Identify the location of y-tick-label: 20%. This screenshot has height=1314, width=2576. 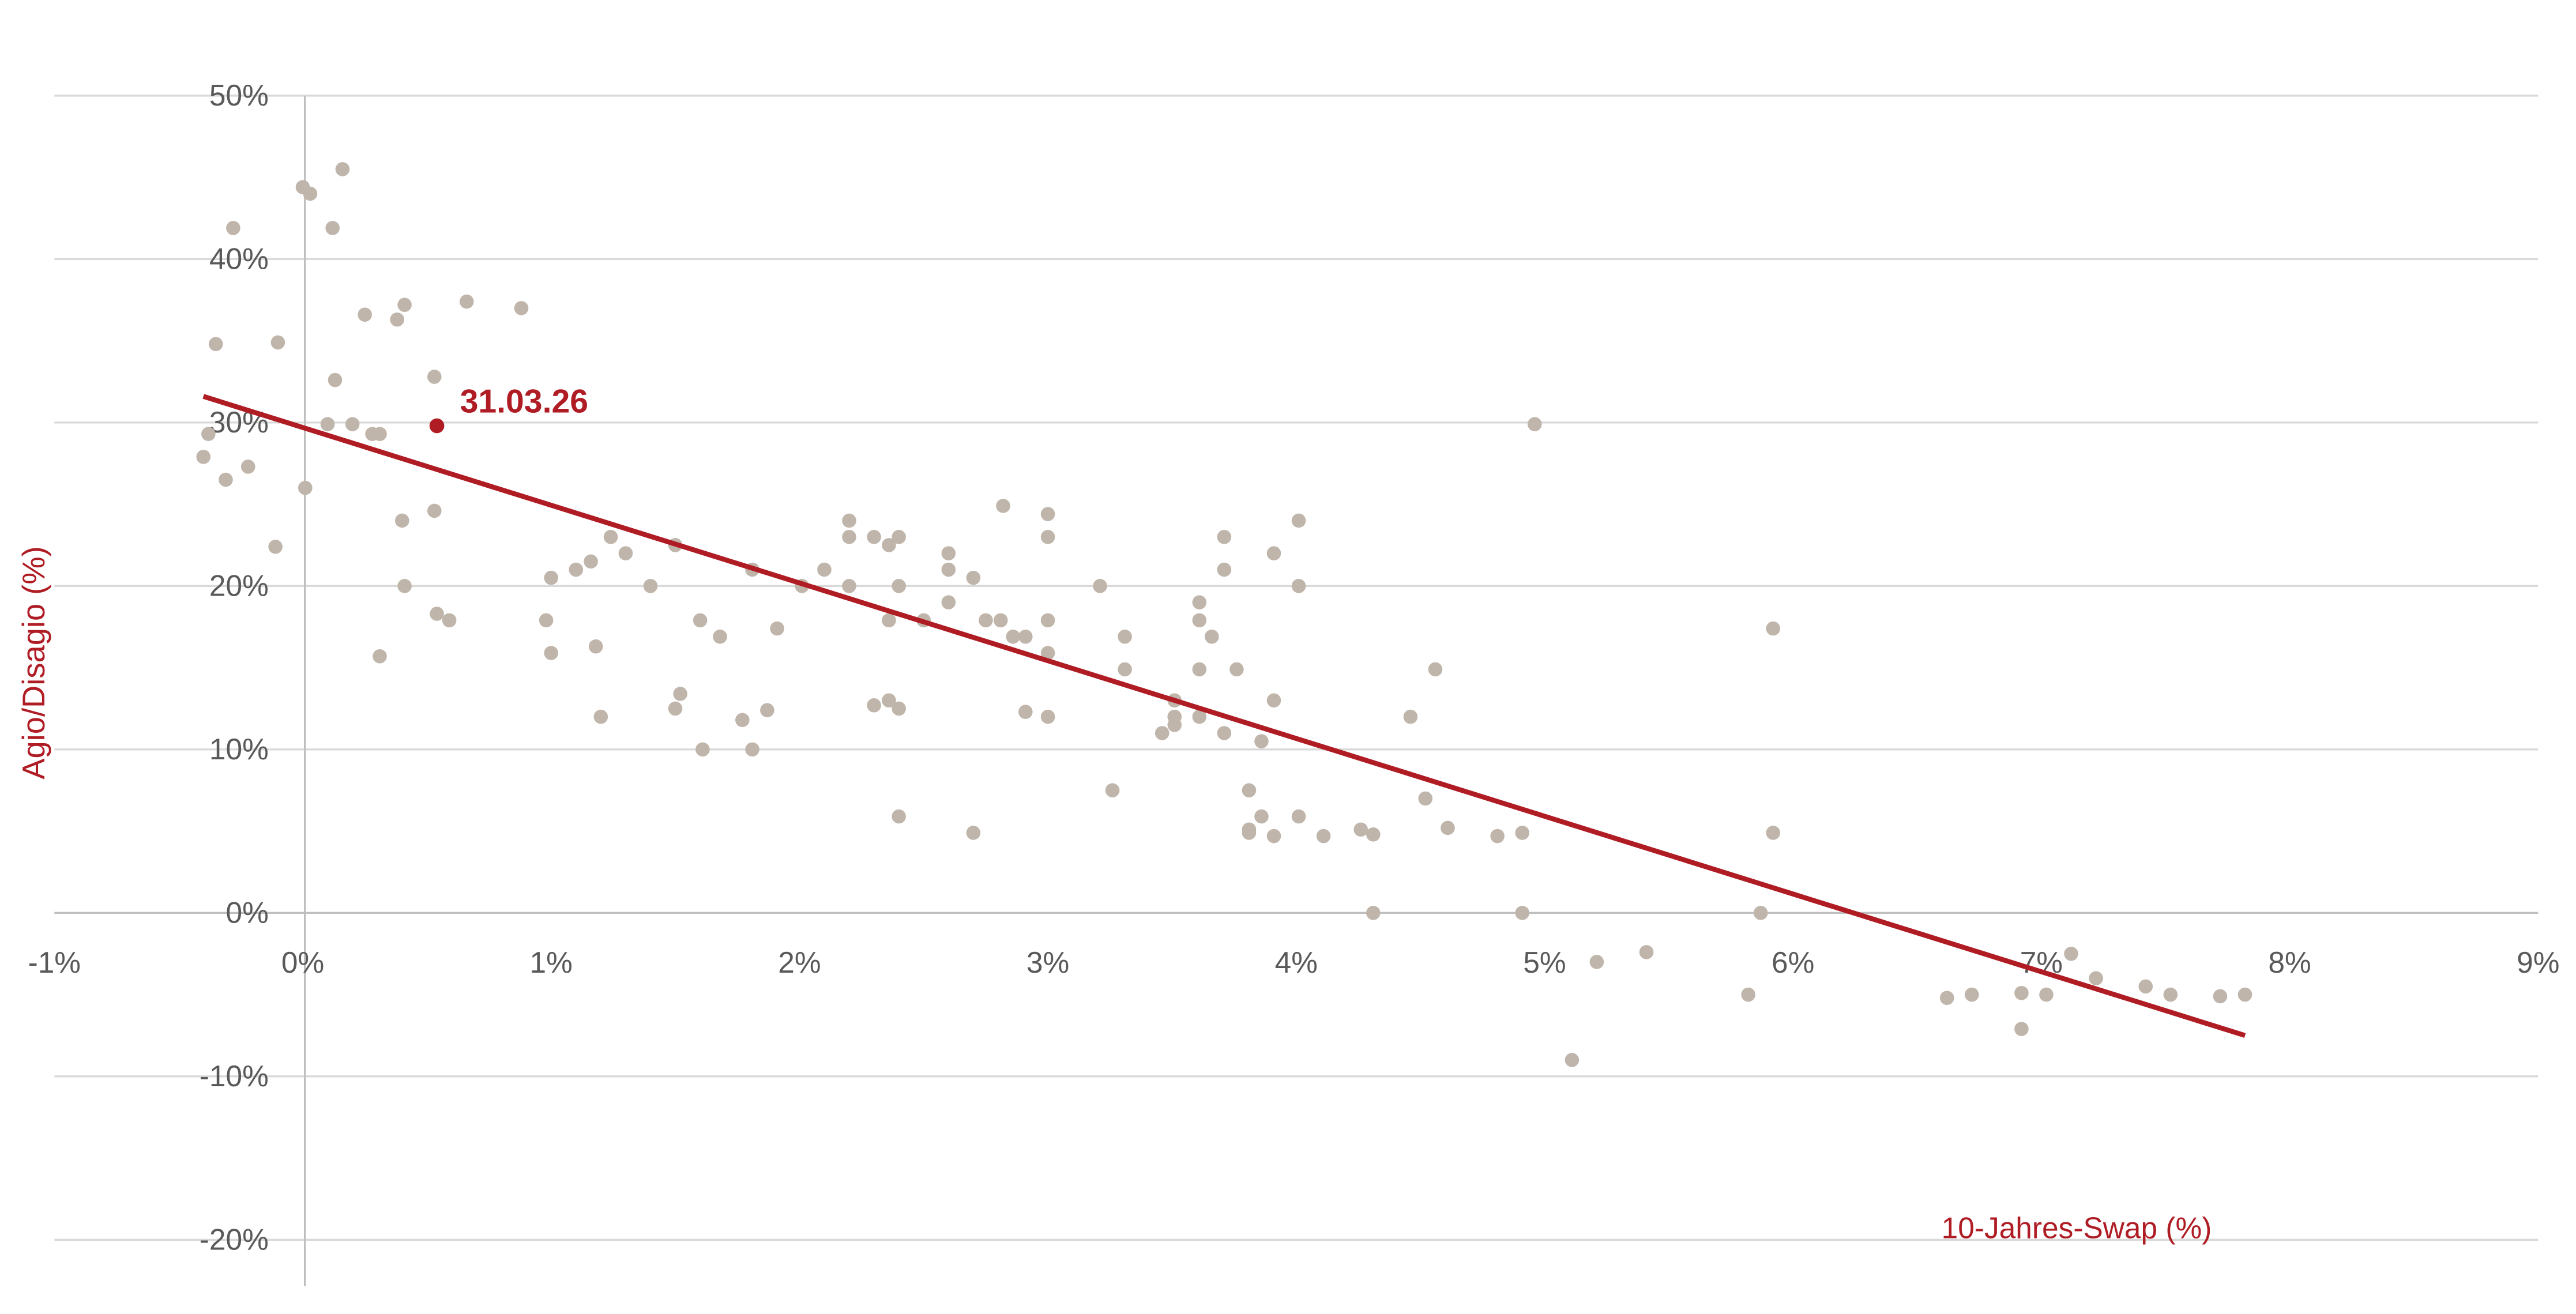
(239, 585).